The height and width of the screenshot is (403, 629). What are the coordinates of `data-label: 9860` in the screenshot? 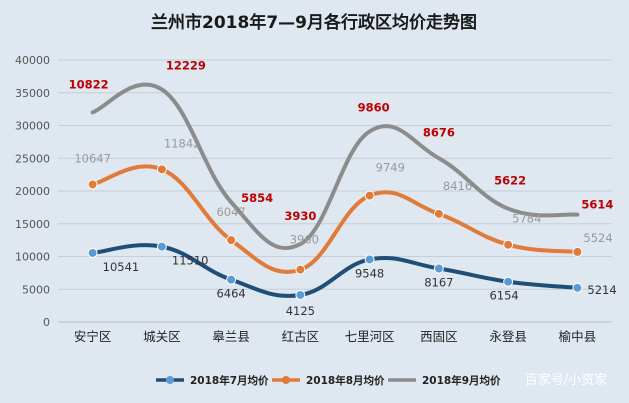 It's located at (374, 107).